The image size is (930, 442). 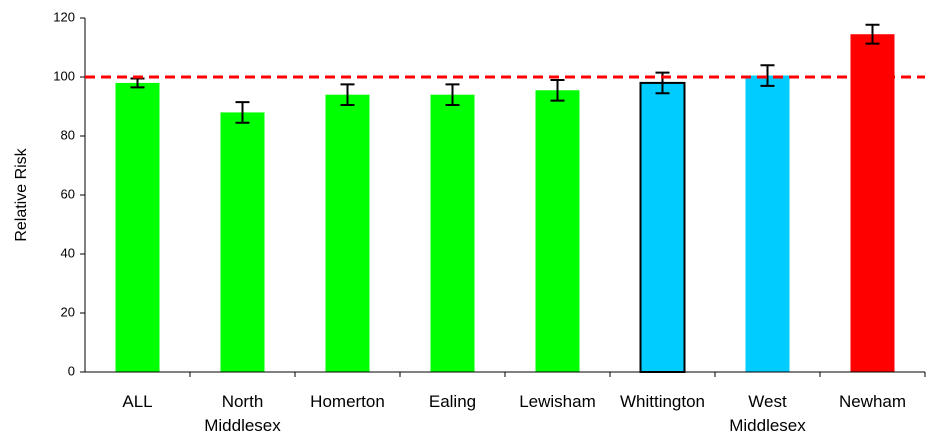 What do you see at coordinates (872, 401) in the screenshot?
I see `x-tick-label: Newham` at bounding box center [872, 401].